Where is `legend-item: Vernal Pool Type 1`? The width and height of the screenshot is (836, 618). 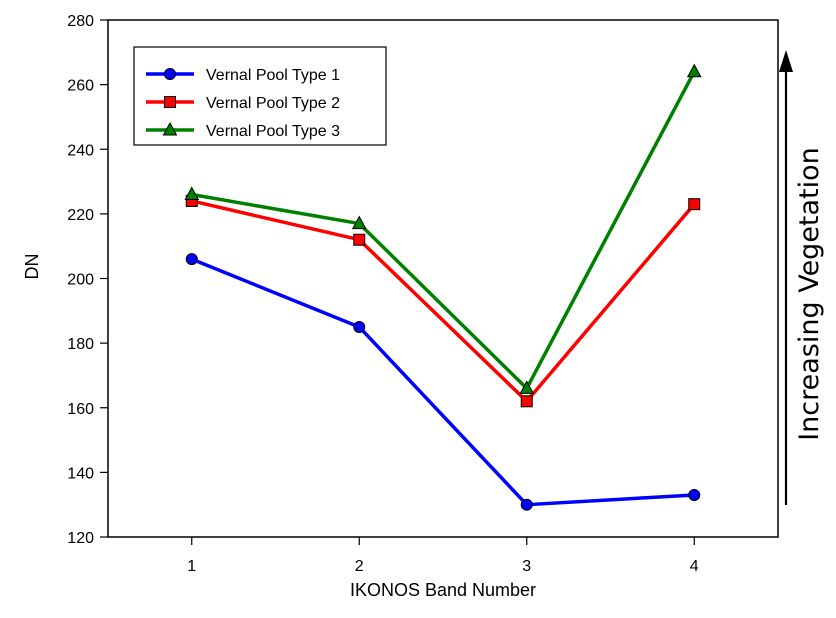 legend-item: Vernal Pool Type 1 is located at coordinates (243, 75).